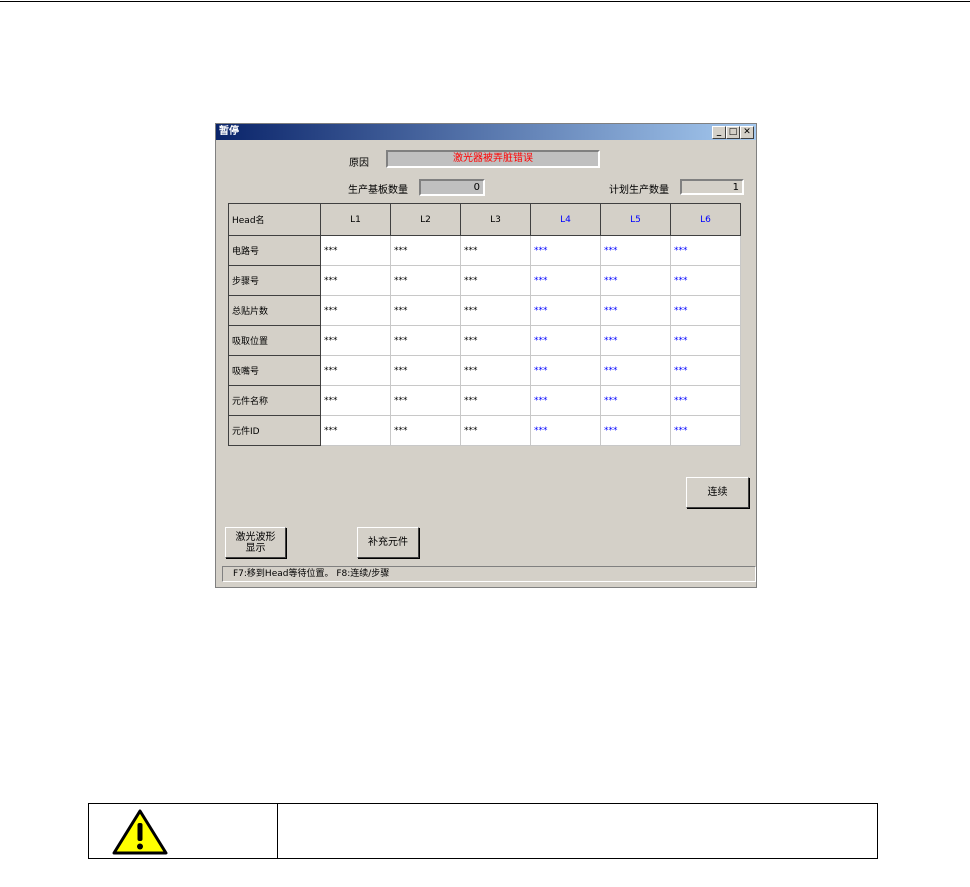 The height and width of the screenshot is (887, 970). I want to click on laser-waveform-button: 激光波形 显示, so click(255, 542).